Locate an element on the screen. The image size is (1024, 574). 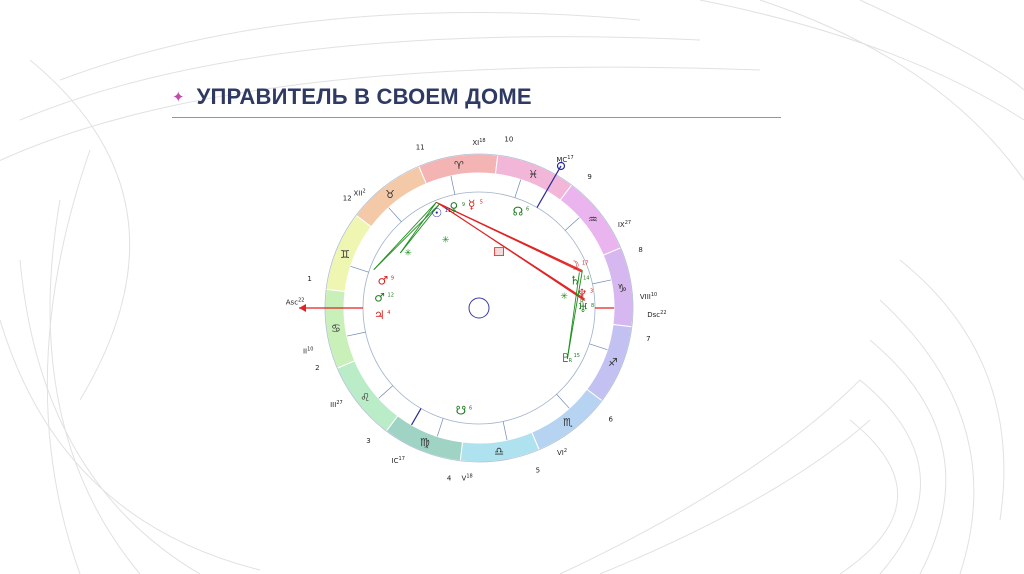
planet-degree: 12 is located at coordinates (391, 296).